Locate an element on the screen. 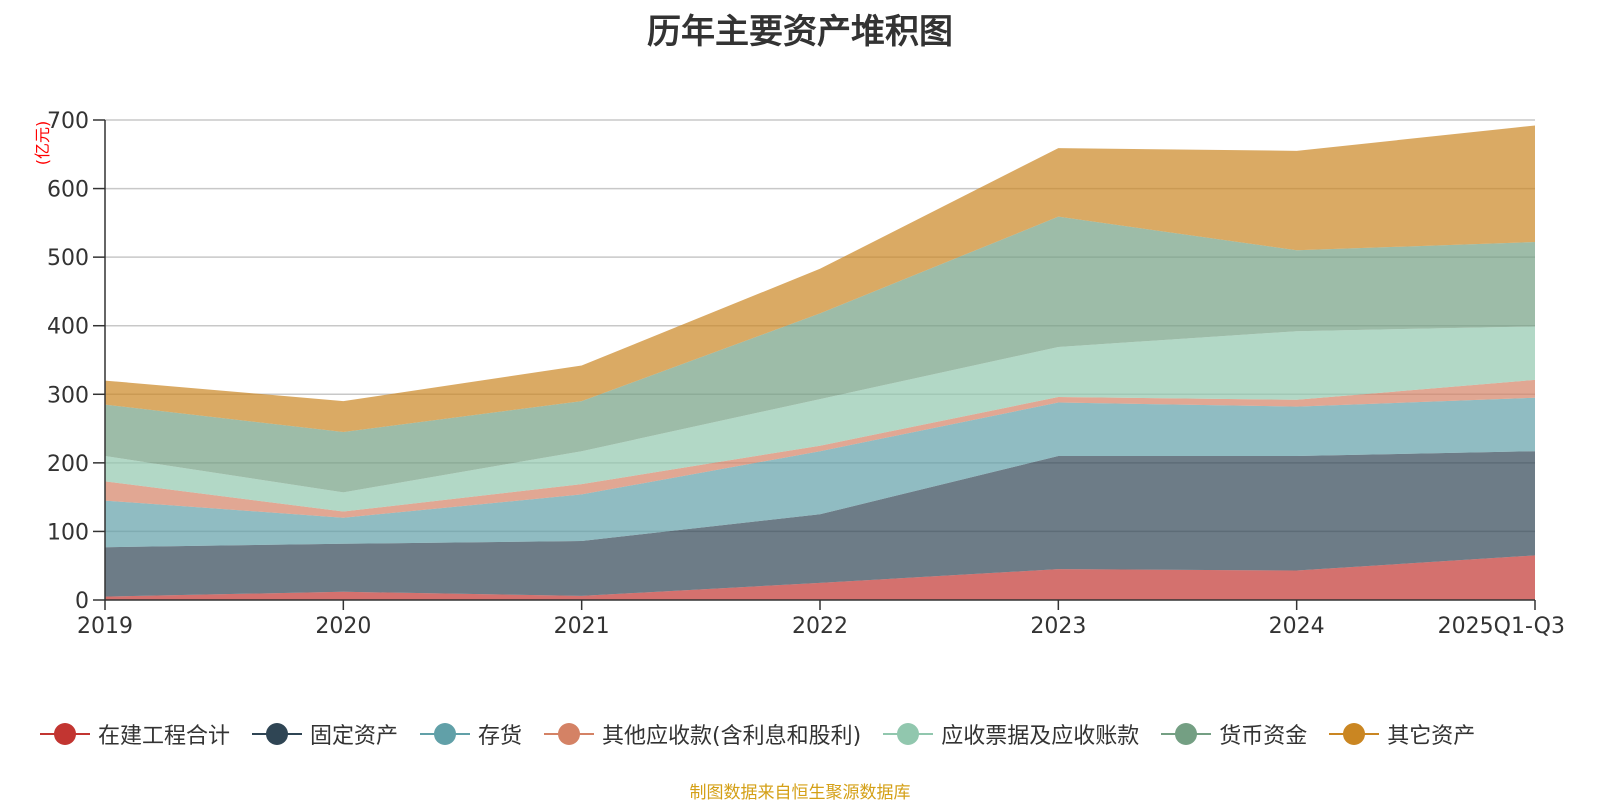 This screenshot has width=1600, height=803. x-tick-label: 2021 is located at coordinates (582, 626).